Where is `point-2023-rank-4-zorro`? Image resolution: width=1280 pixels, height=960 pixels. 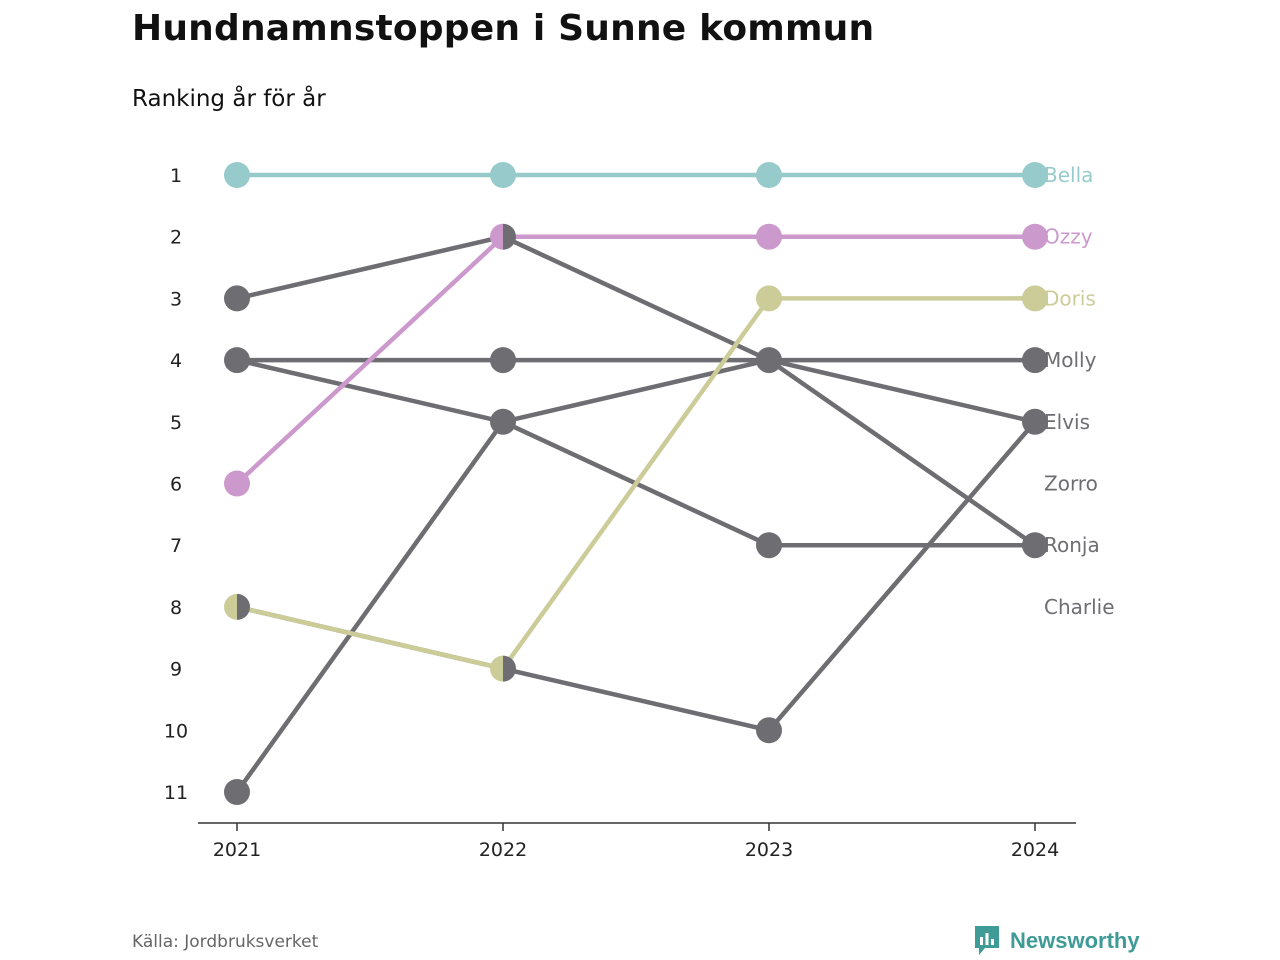
point-2023-rank-4-zorro is located at coordinates (769, 360).